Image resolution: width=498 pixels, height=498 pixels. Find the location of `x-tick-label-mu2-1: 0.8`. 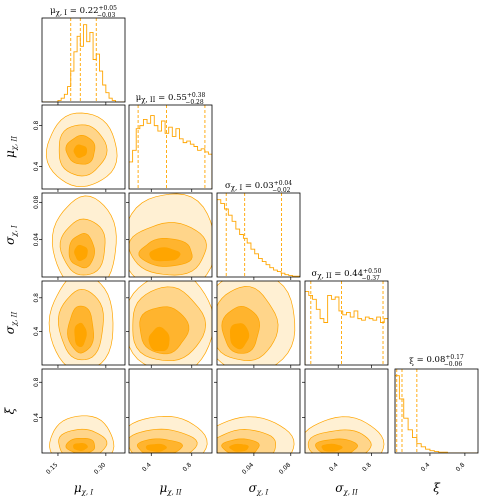

x-tick-label-mu2-1: 0.8 is located at coordinates (187, 467).